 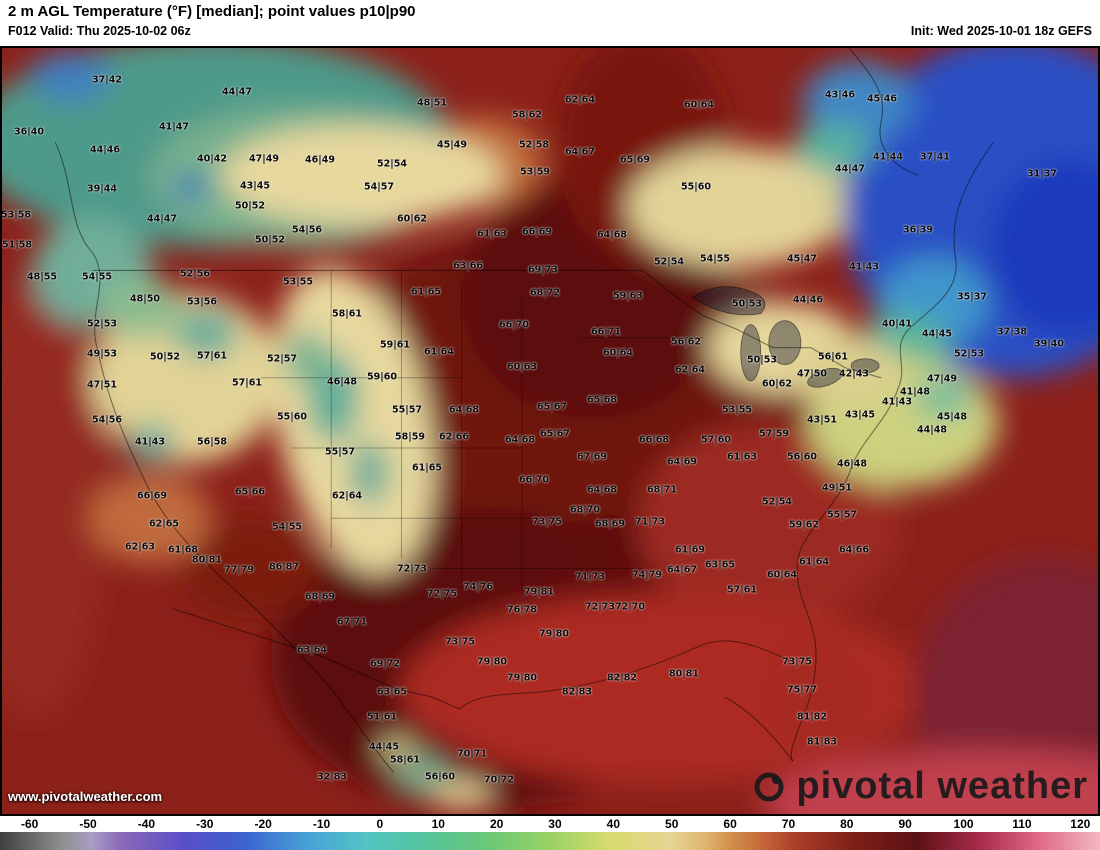 What do you see at coordinates (854, 374) in the screenshot?
I see `point-value: 42|43` at bounding box center [854, 374].